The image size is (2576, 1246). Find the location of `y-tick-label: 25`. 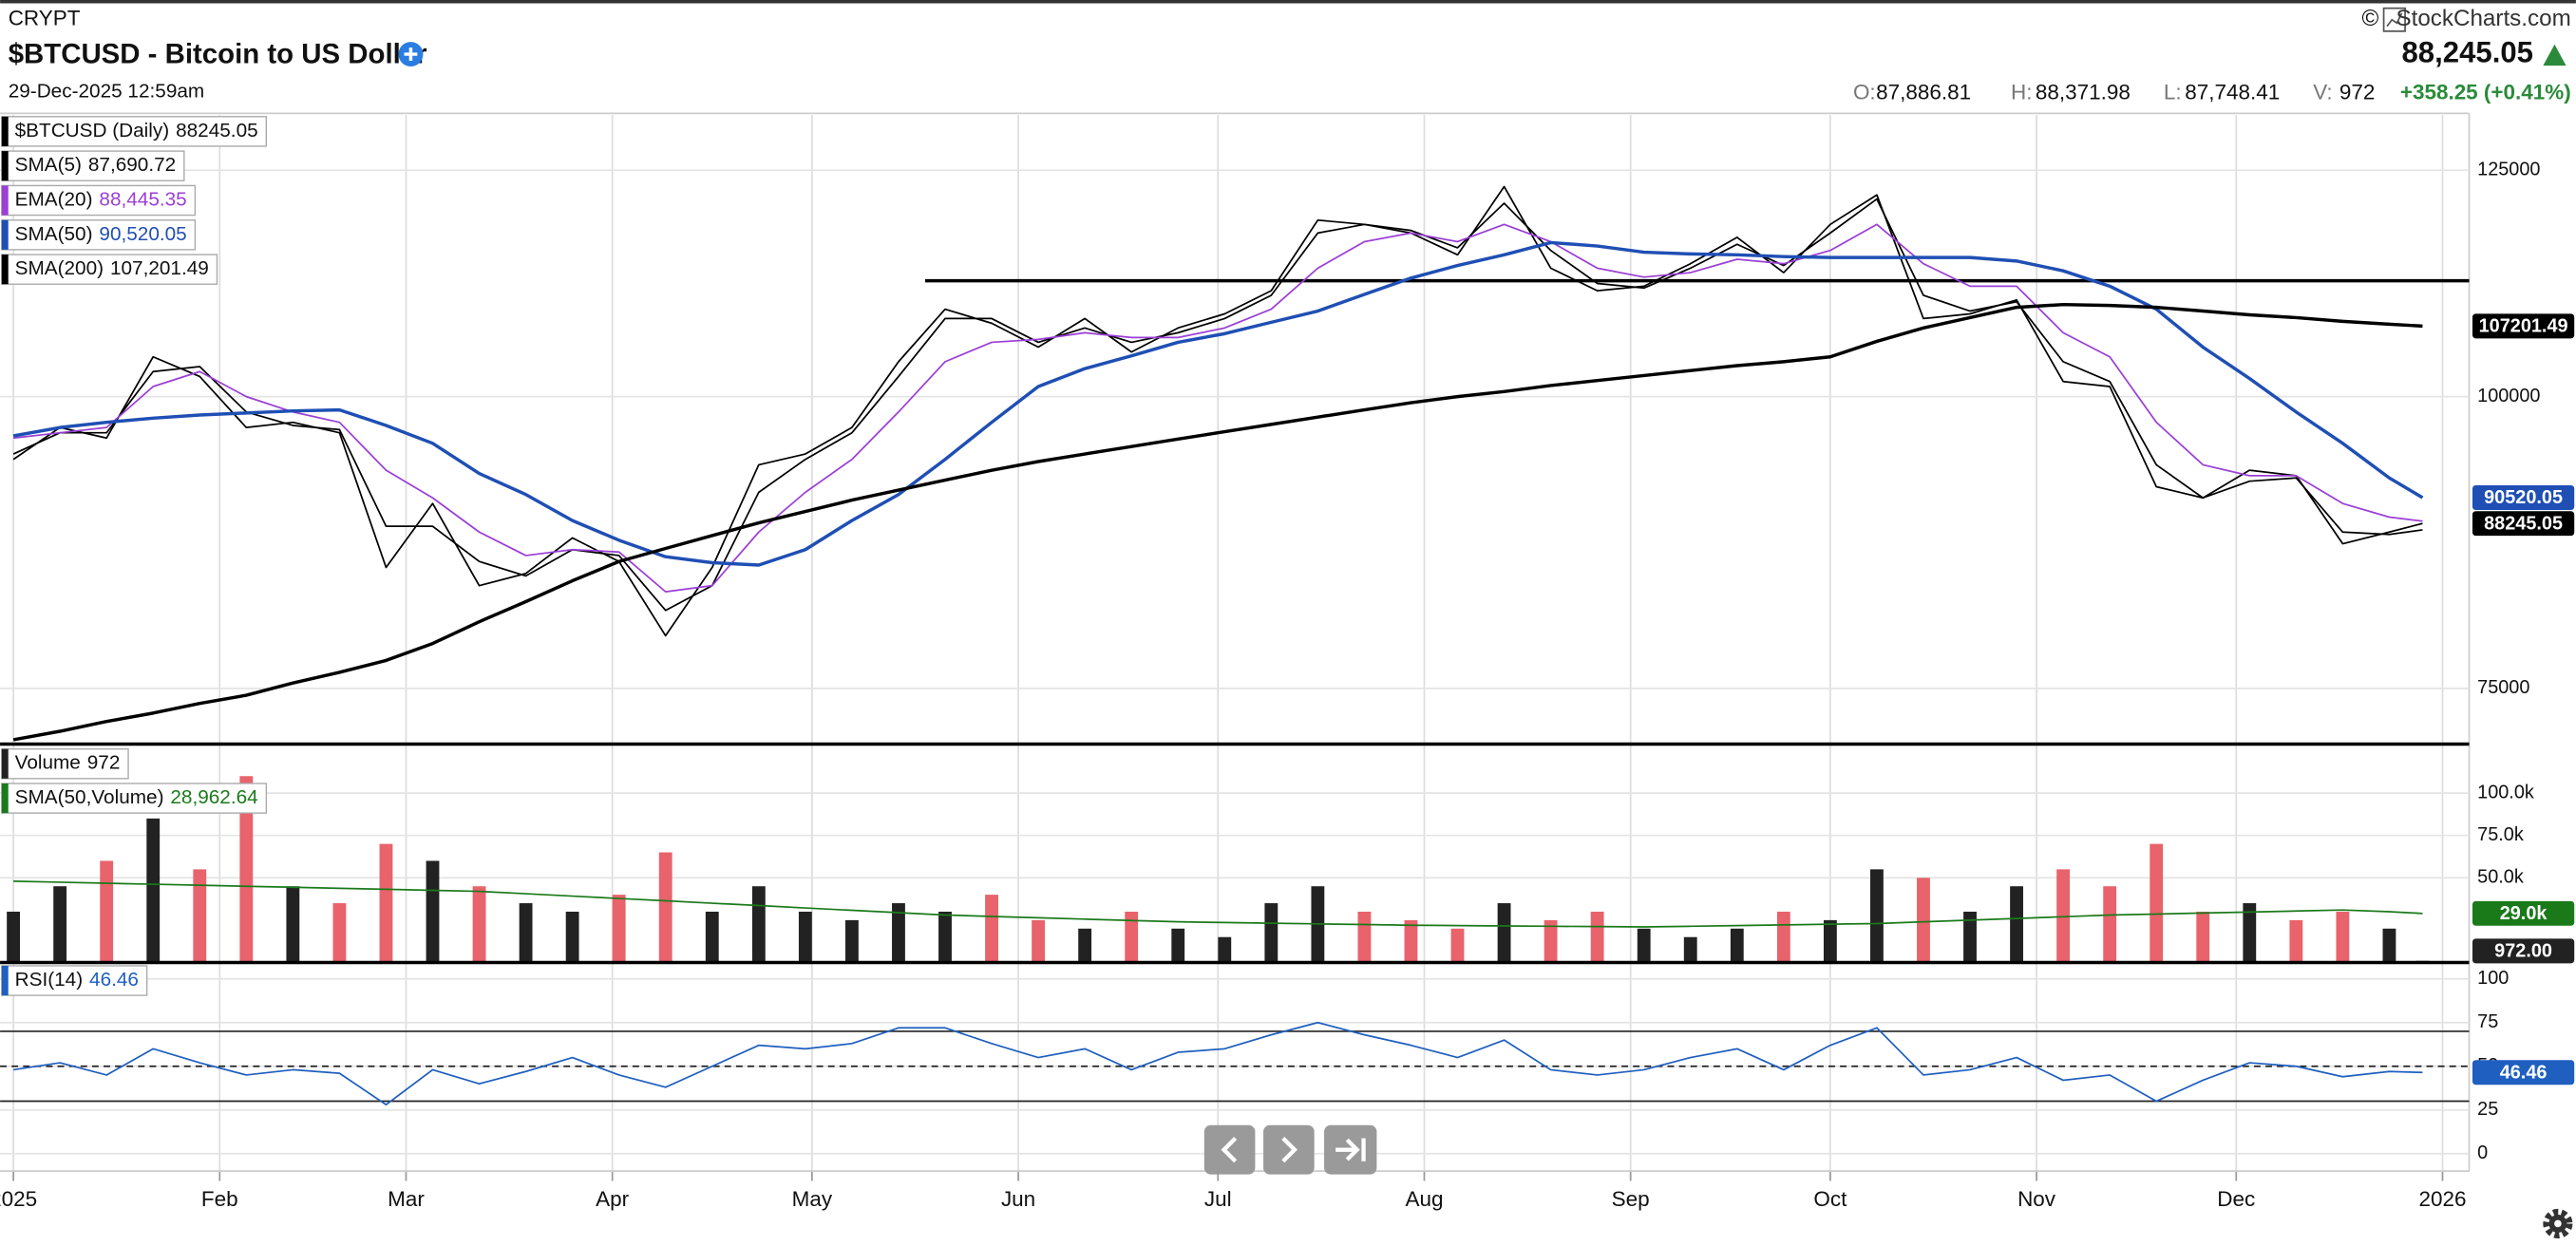

y-tick-label: 25 is located at coordinates (2487, 1109).